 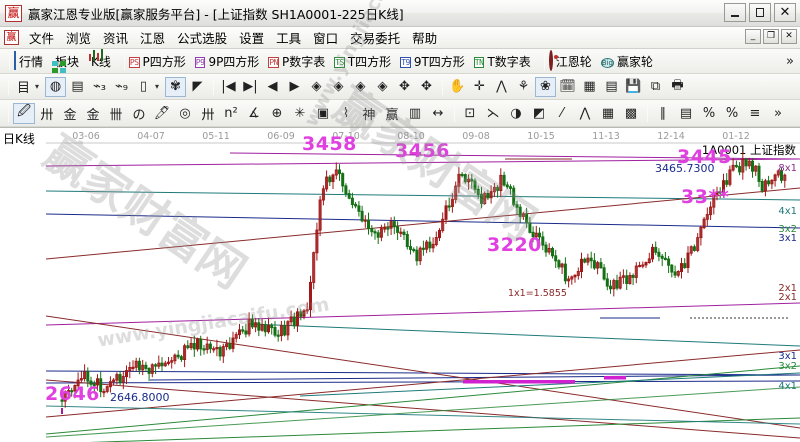 What do you see at coordinates (36, 86) in the screenshot?
I see `period-dropdown-arrow-icon: ▾` at bounding box center [36, 86].